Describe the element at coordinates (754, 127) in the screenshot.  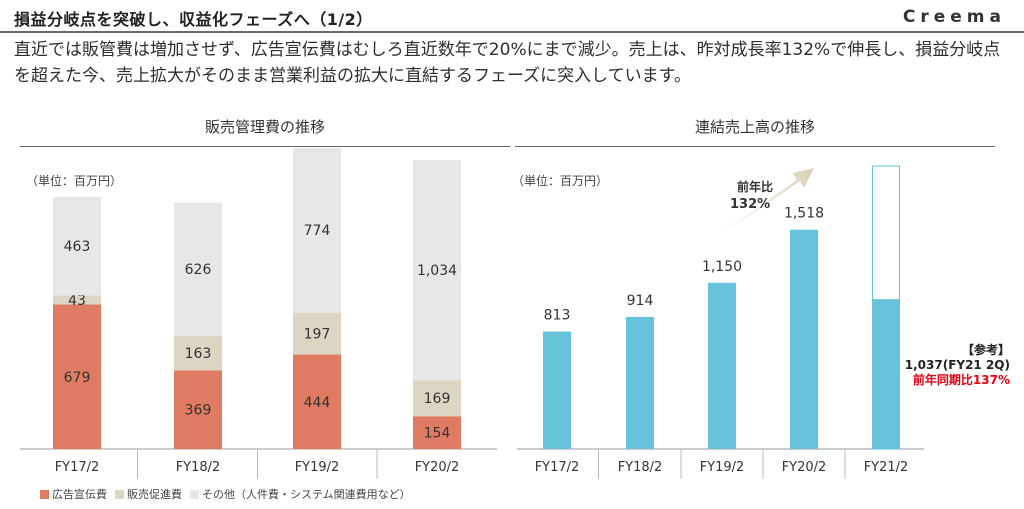
I see `right-chart-title: 連結売上高の推移` at that location.